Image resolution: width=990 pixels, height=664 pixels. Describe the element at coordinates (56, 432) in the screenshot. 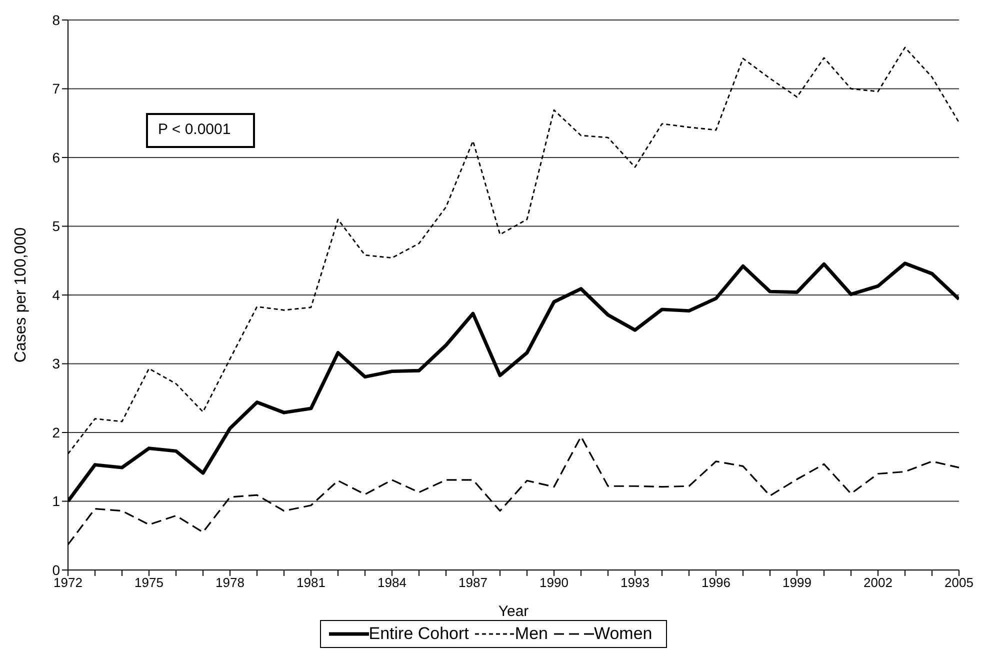

I see `y-tick-label: 2` at that location.